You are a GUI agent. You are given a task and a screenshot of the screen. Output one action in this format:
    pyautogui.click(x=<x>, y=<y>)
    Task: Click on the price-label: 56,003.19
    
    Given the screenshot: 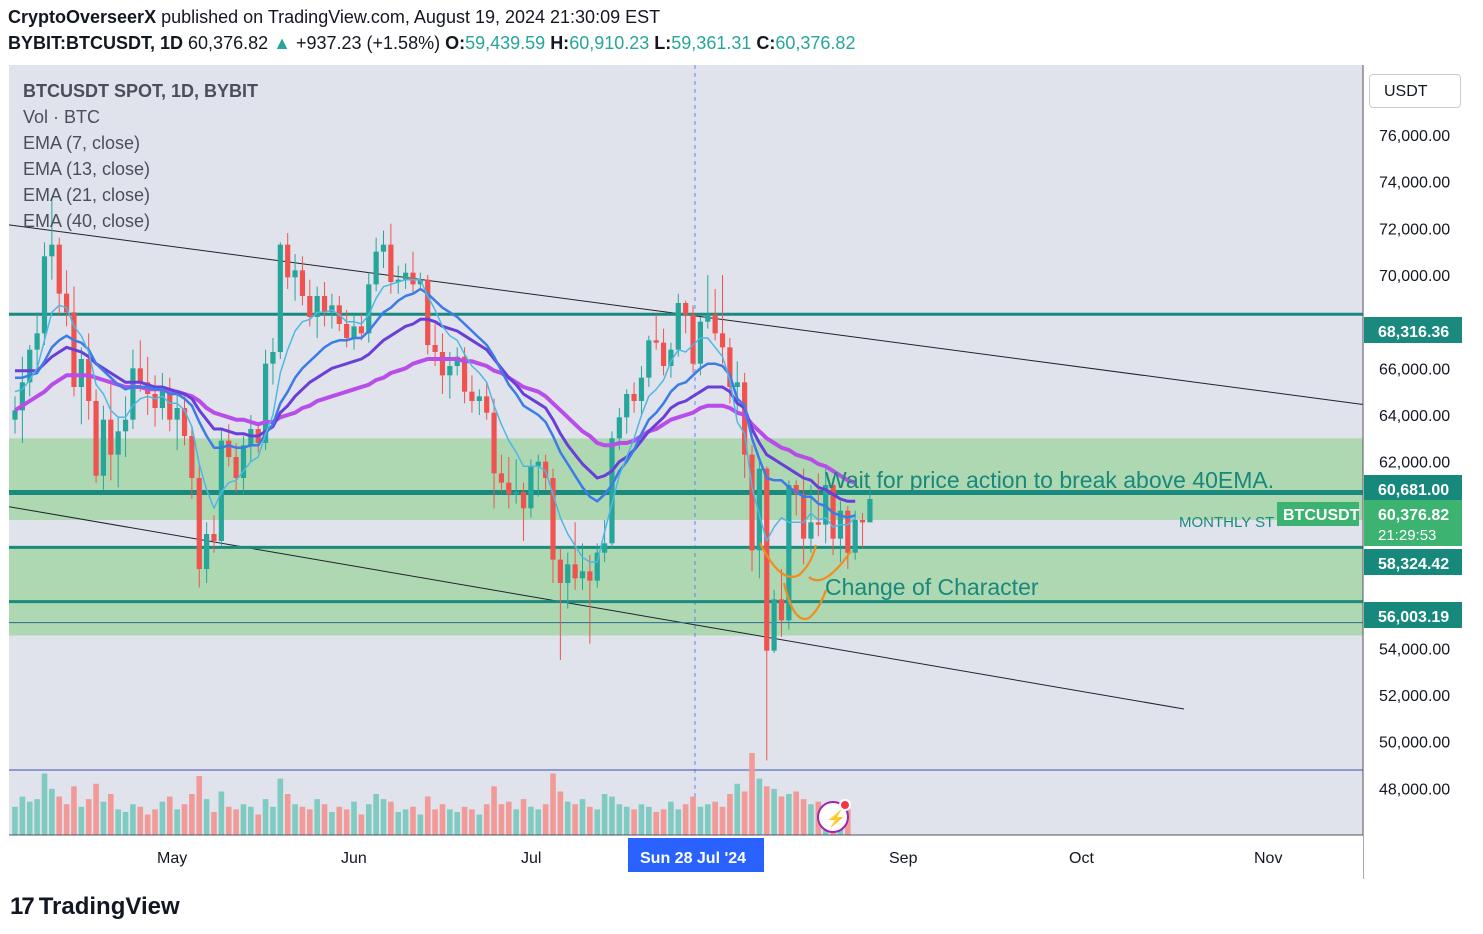 What is the action you would take?
    pyautogui.click(x=1413, y=617)
    